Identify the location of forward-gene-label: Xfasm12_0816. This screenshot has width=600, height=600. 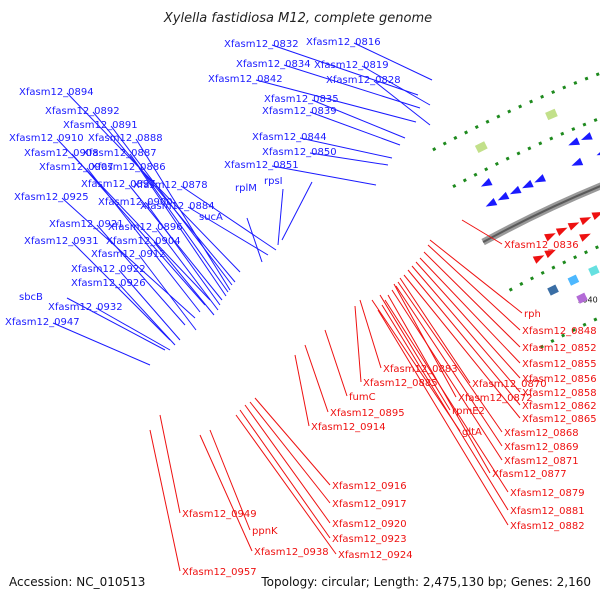
(343, 42).